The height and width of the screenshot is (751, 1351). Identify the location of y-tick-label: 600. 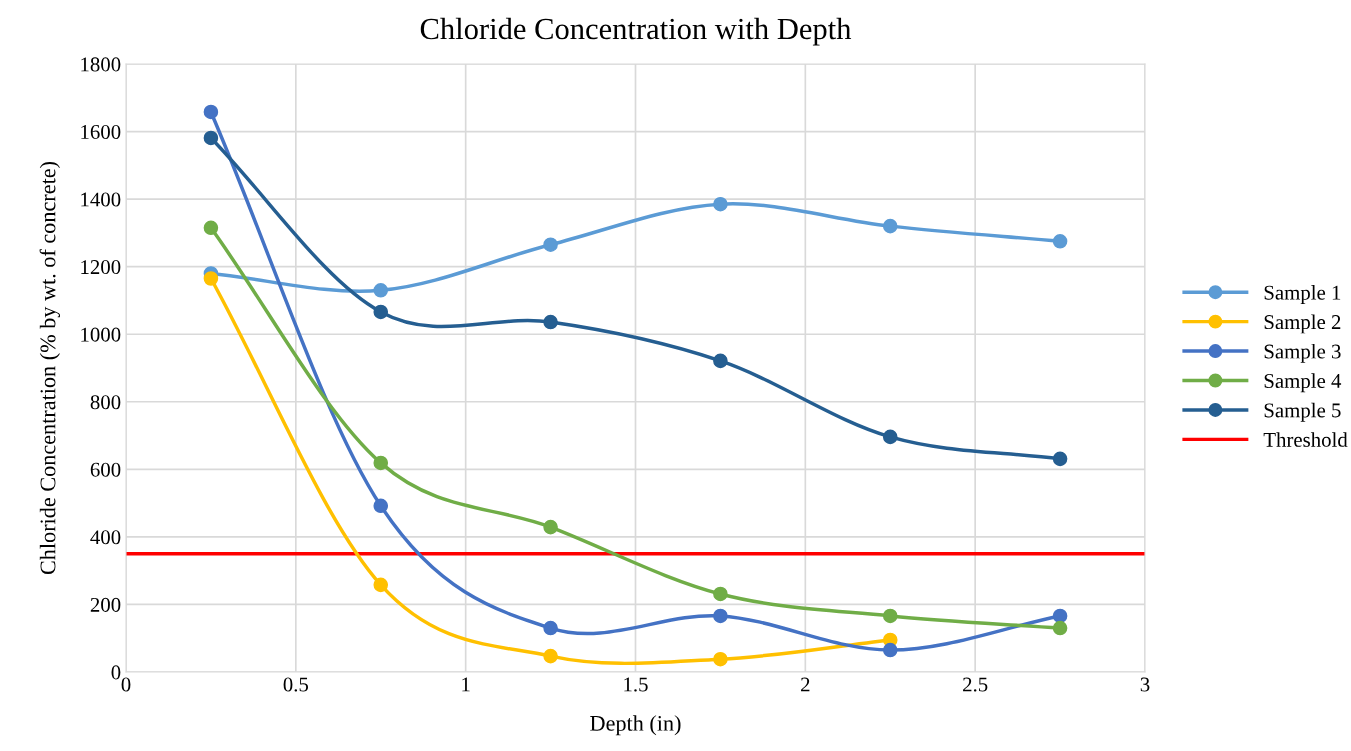
(105, 469).